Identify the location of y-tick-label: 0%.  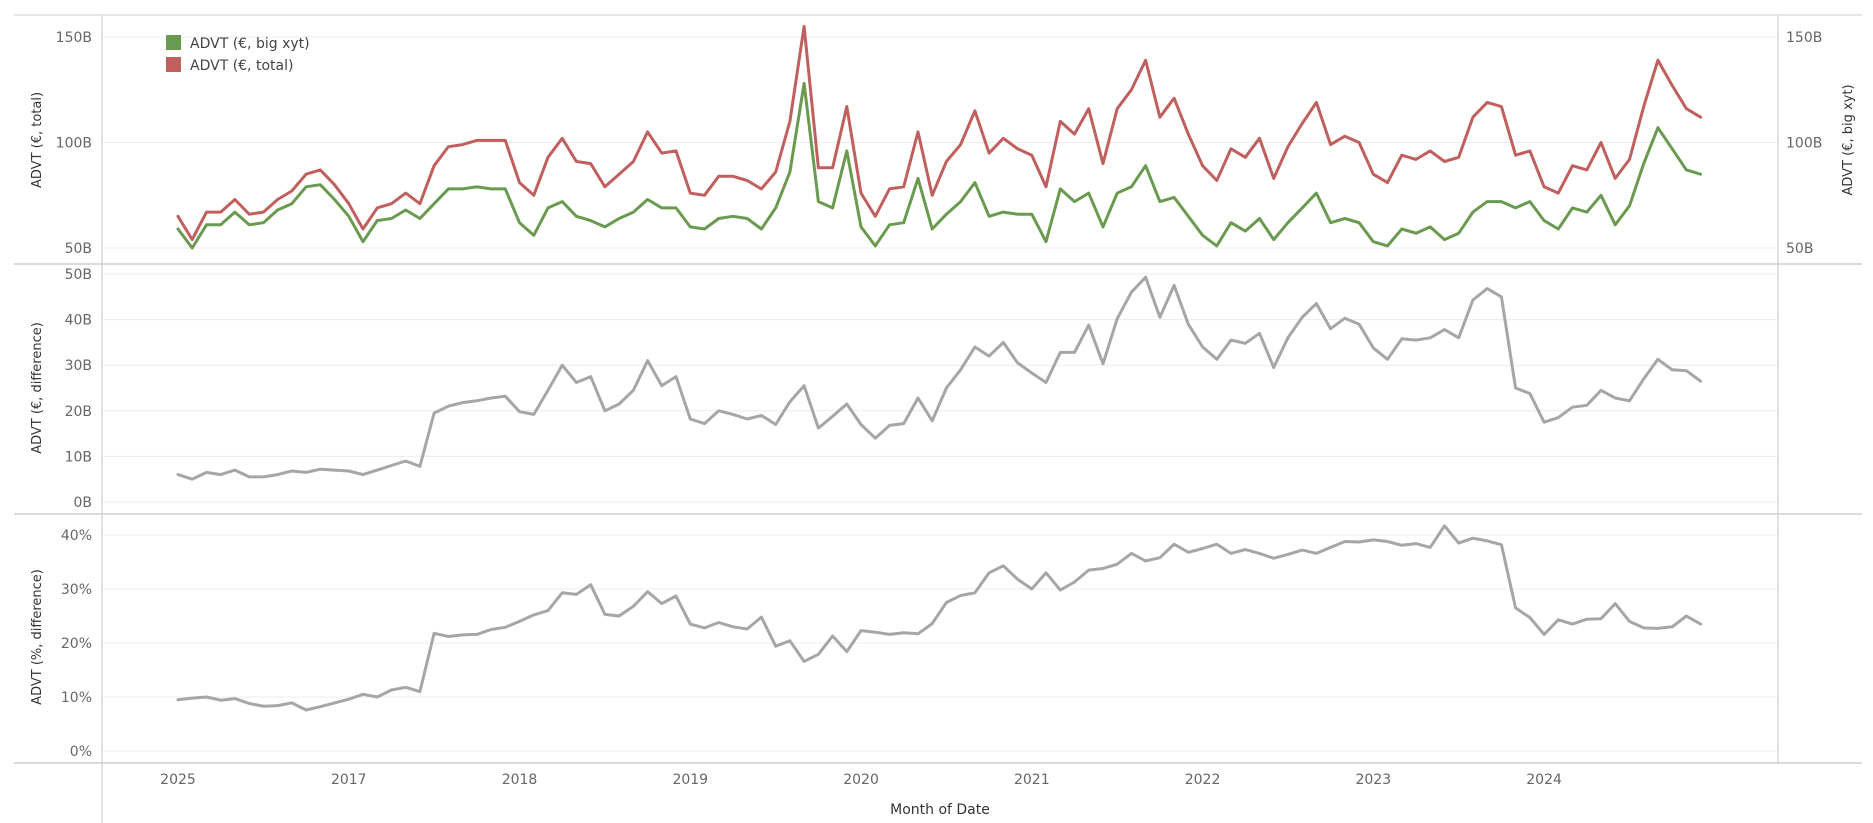
(81, 752).